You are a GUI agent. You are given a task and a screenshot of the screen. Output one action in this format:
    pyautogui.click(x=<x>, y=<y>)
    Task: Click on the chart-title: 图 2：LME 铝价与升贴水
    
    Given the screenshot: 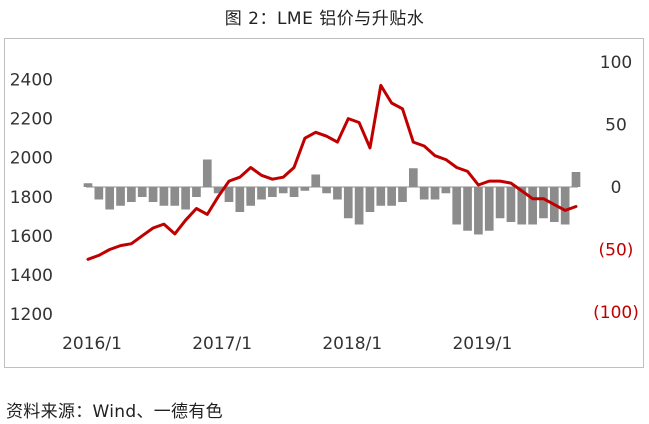 What is the action you would take?
    pyautogui.click(x=324, y=19)
    